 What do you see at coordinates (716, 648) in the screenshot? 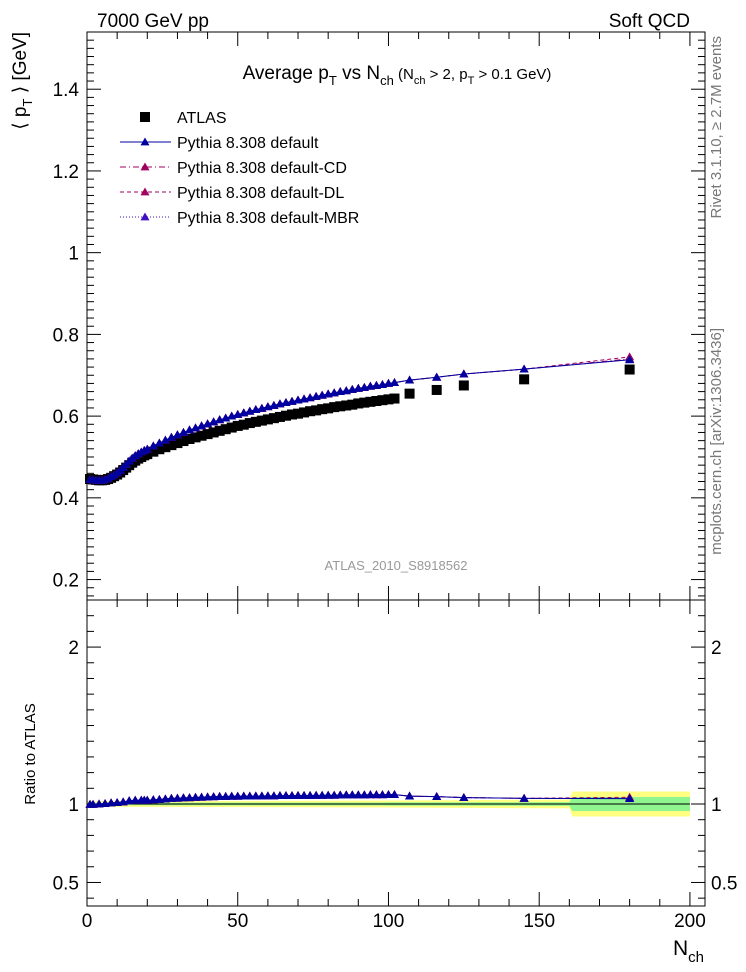
I see `ratio-y-tick-label-right: 2` at bounding box center [716, 648].